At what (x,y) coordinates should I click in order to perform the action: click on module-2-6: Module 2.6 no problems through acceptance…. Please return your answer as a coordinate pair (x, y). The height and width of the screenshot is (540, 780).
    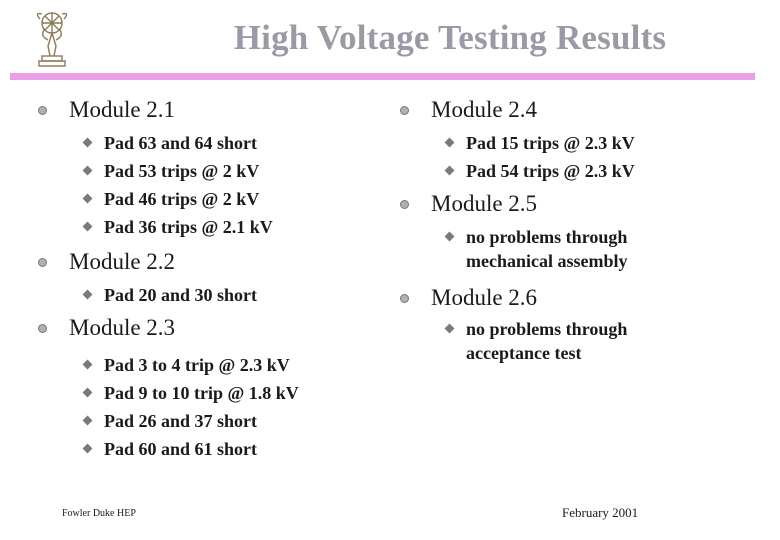
    Looking at the image, I should click on (585, 324).